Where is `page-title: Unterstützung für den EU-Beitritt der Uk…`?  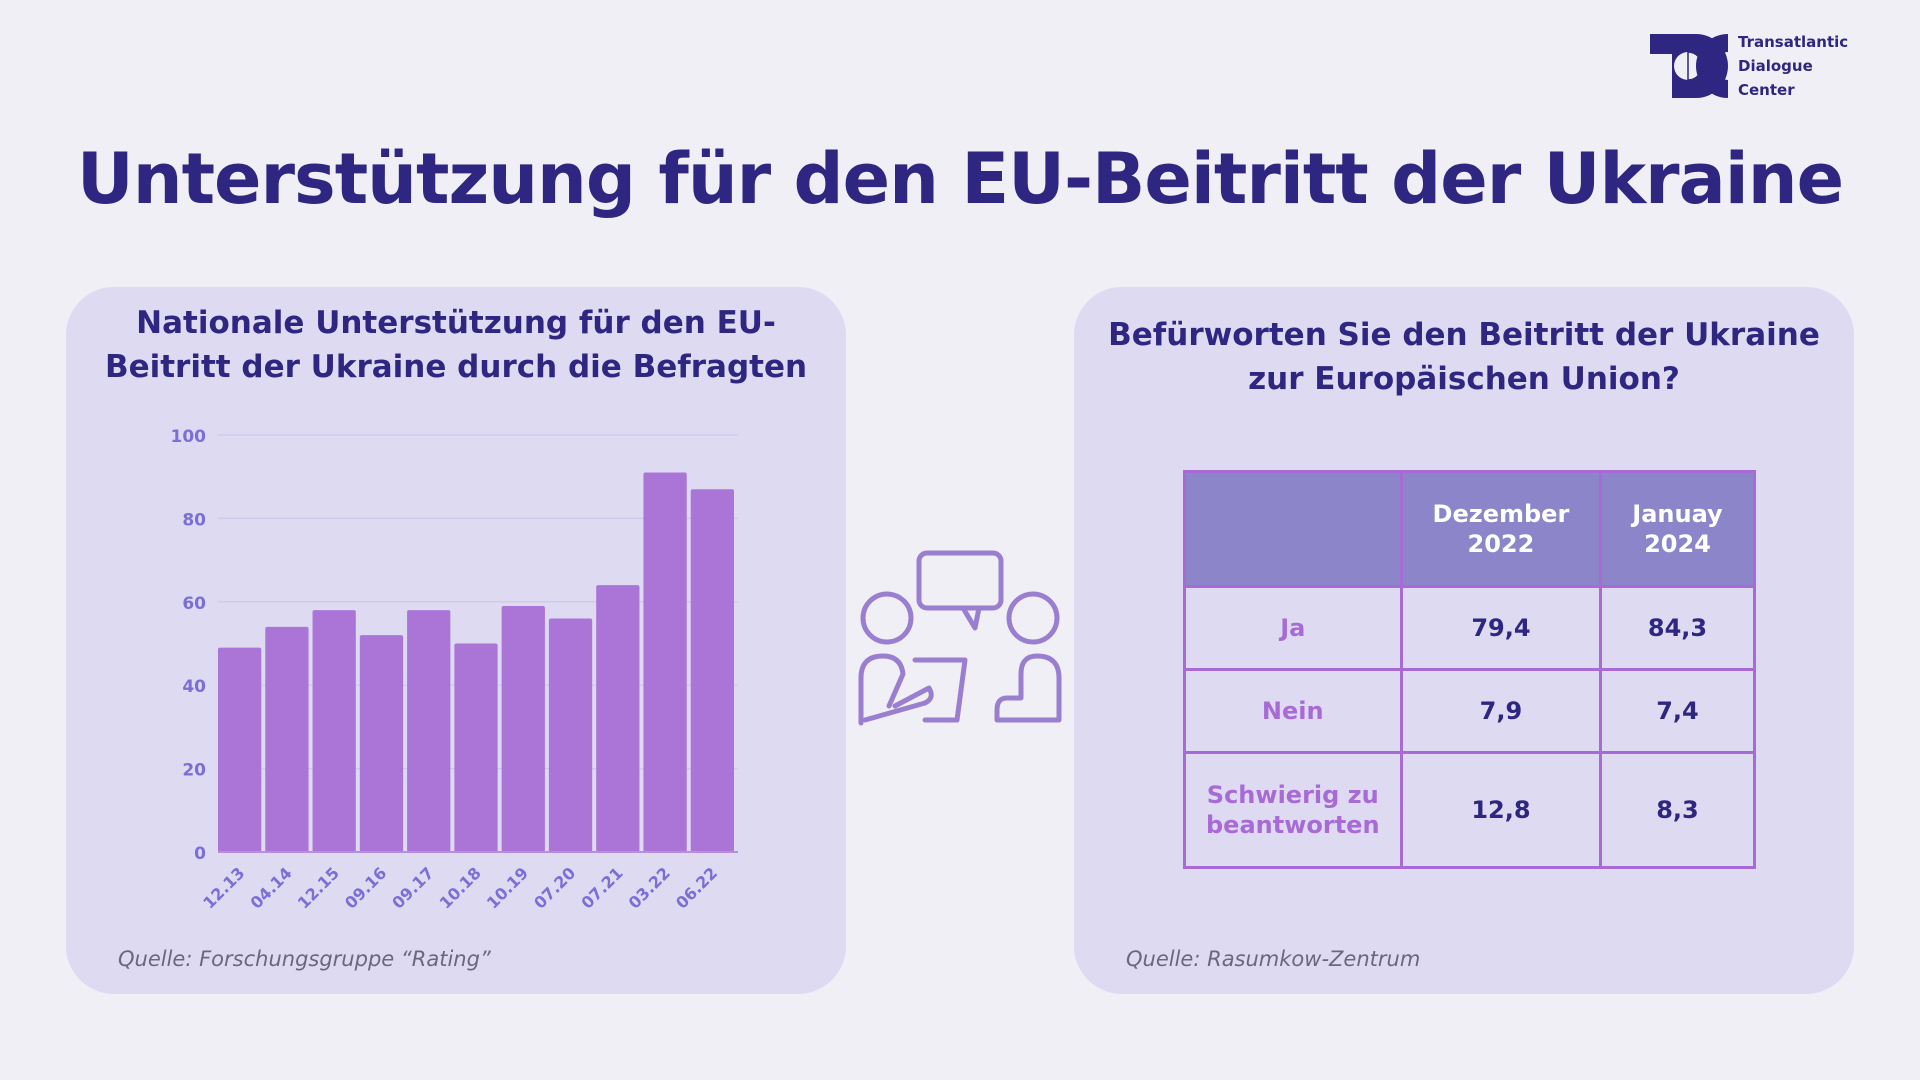 page-title: Unterstützung für den EU-Beitritt der Uk… is located at coordinates (960, 179).